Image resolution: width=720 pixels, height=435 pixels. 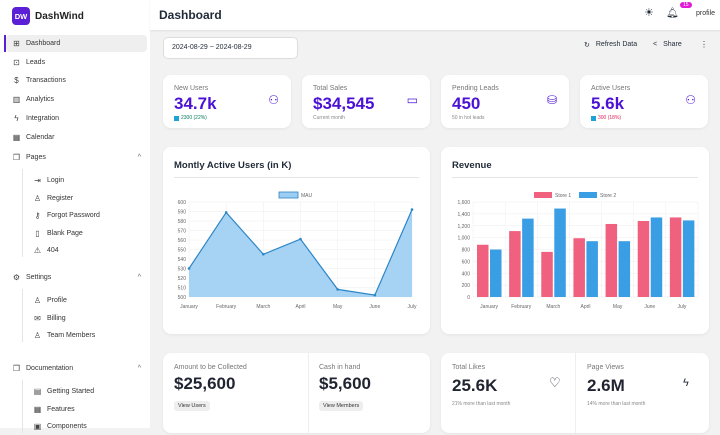 I want to click on chart-title: Revenue, so click(x=472, y=165).